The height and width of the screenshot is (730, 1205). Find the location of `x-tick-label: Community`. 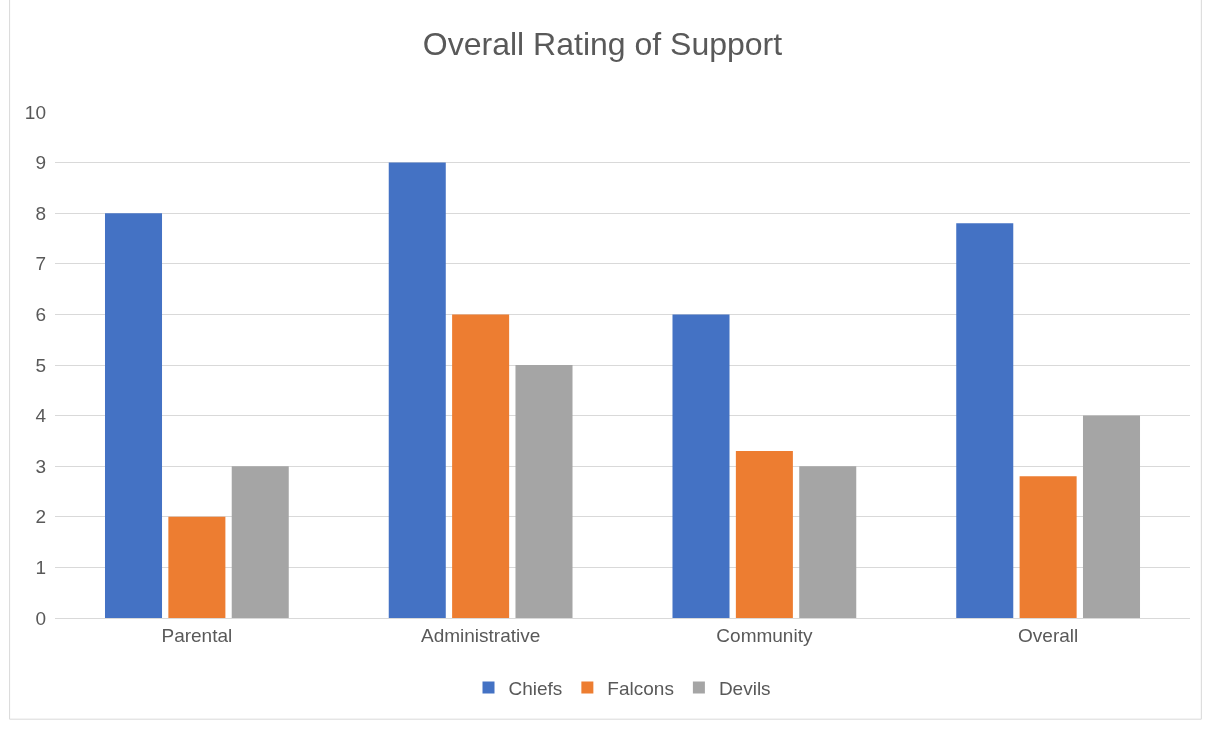

x-tick-label: Community is located at coordinates (764, 635).